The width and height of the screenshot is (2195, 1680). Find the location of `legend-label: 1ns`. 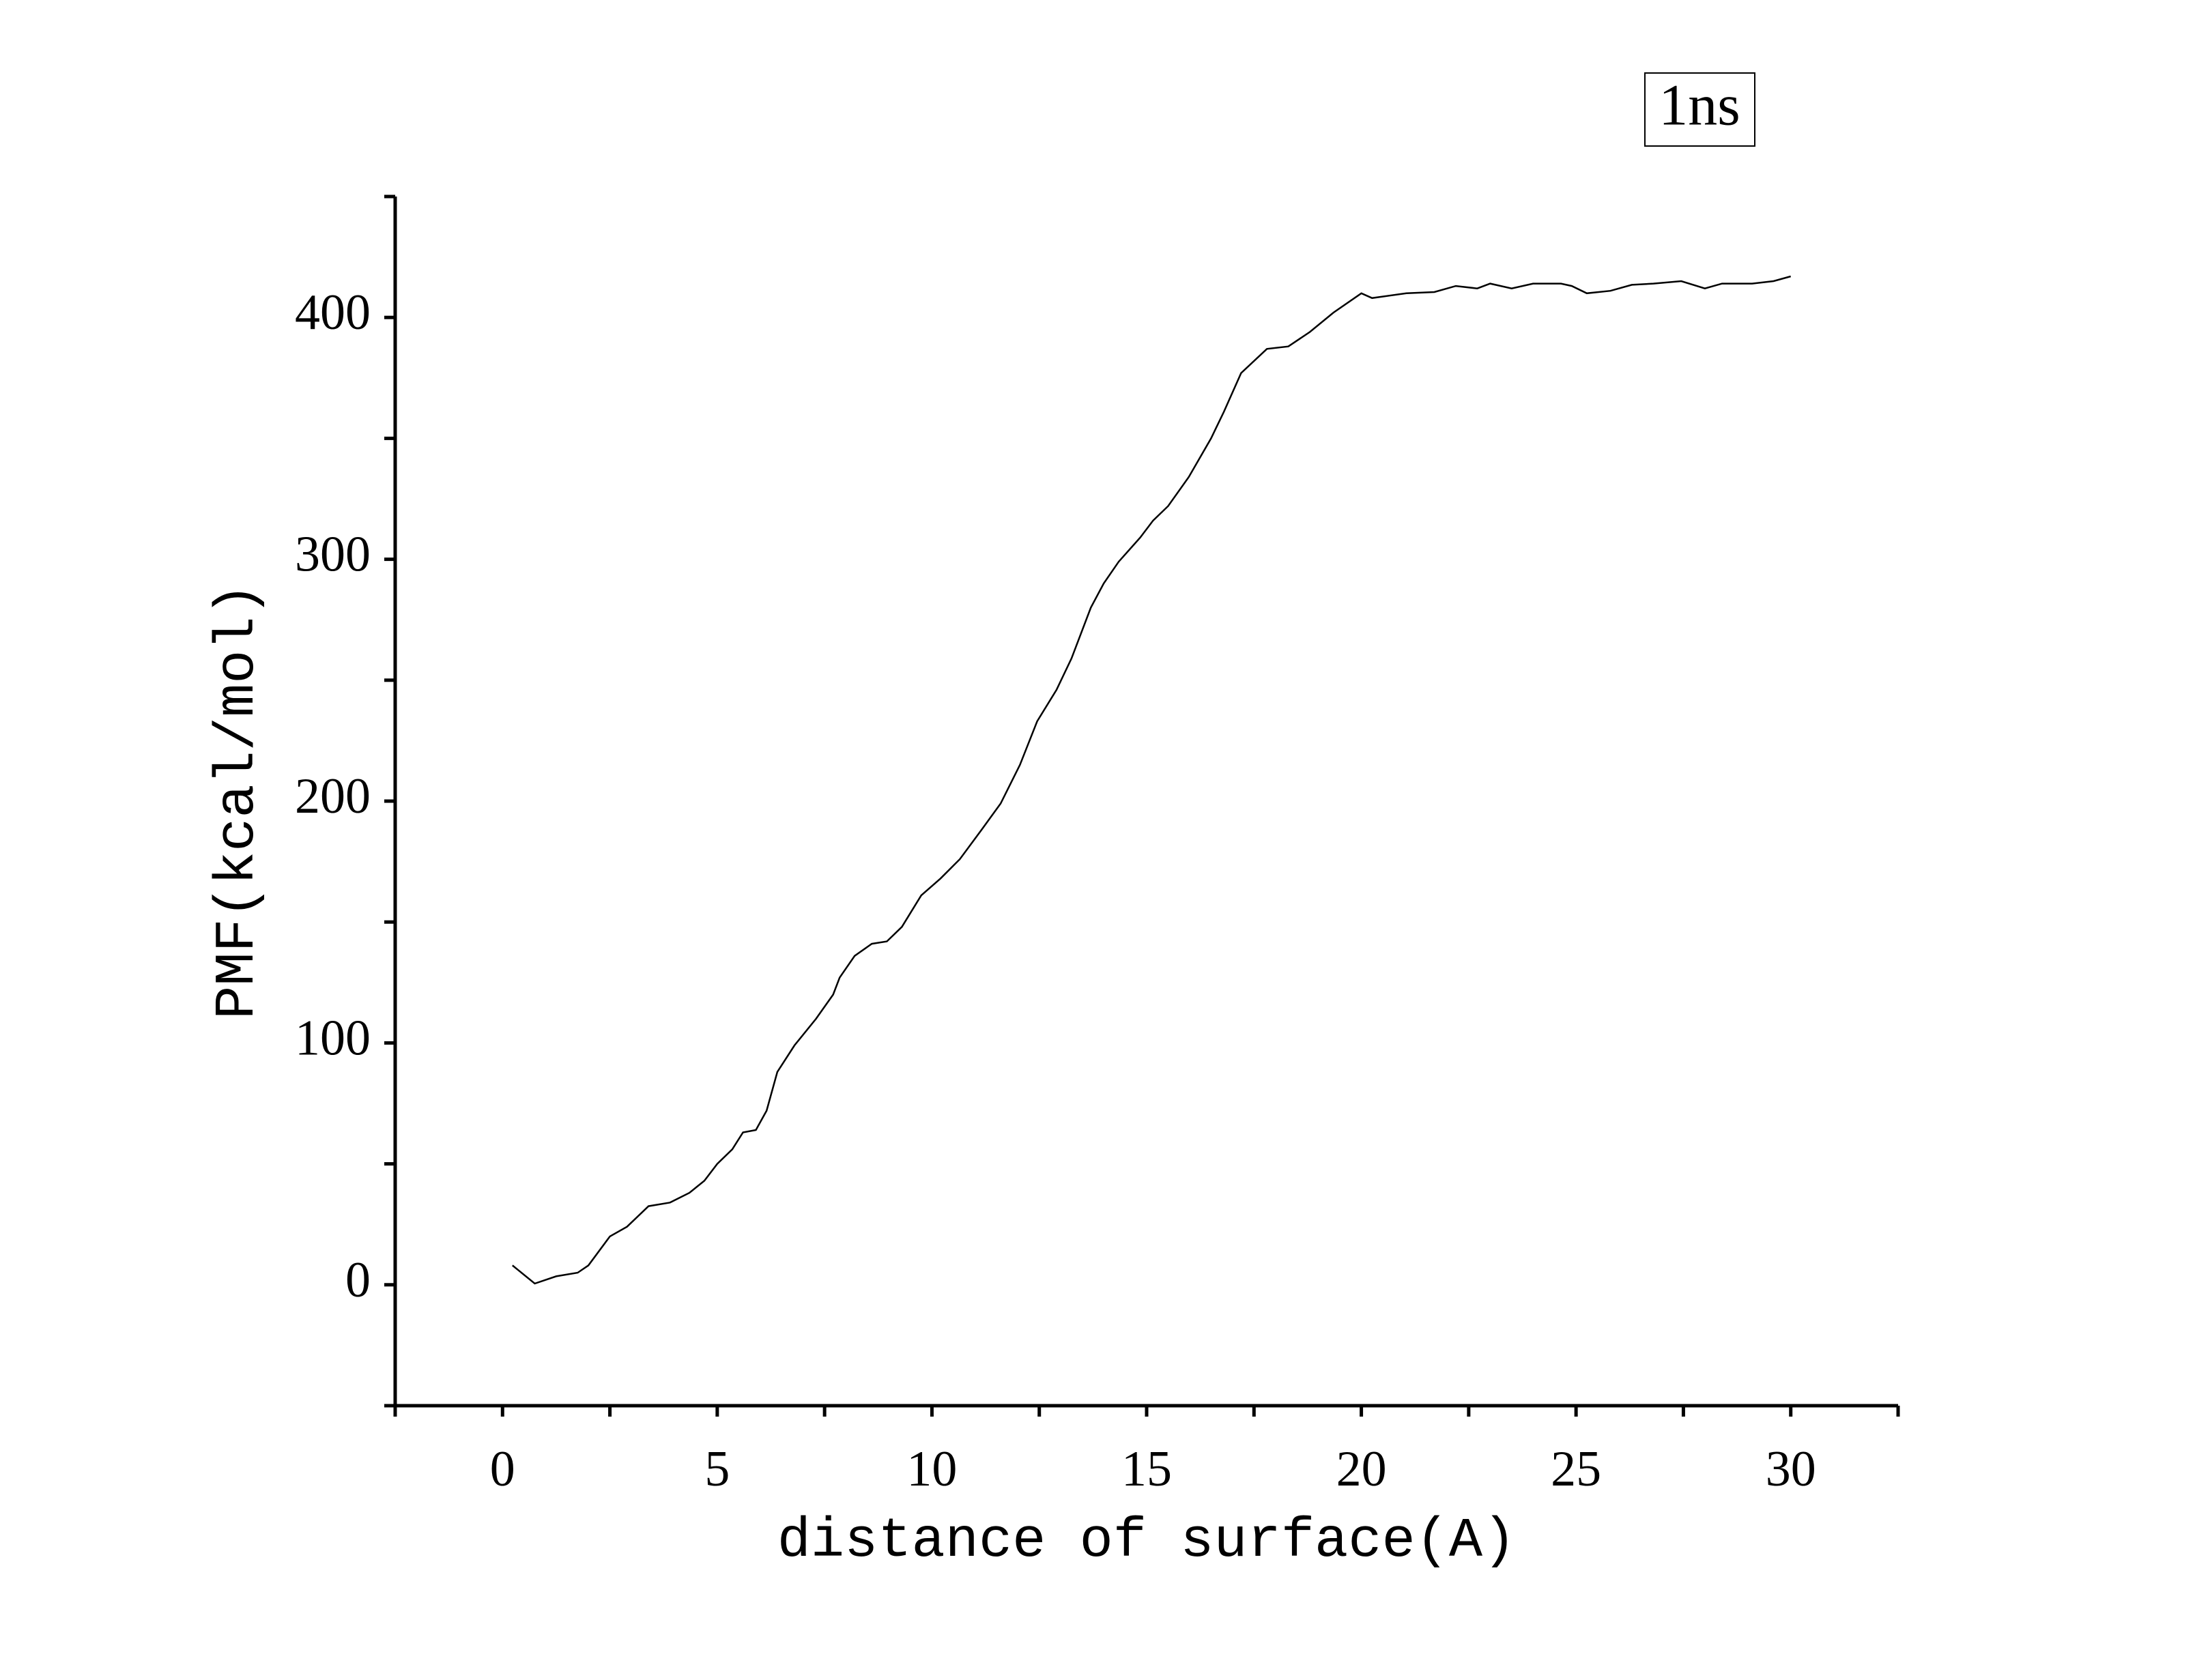

legend-label: 1ns is located at coordinates (1700, 105).